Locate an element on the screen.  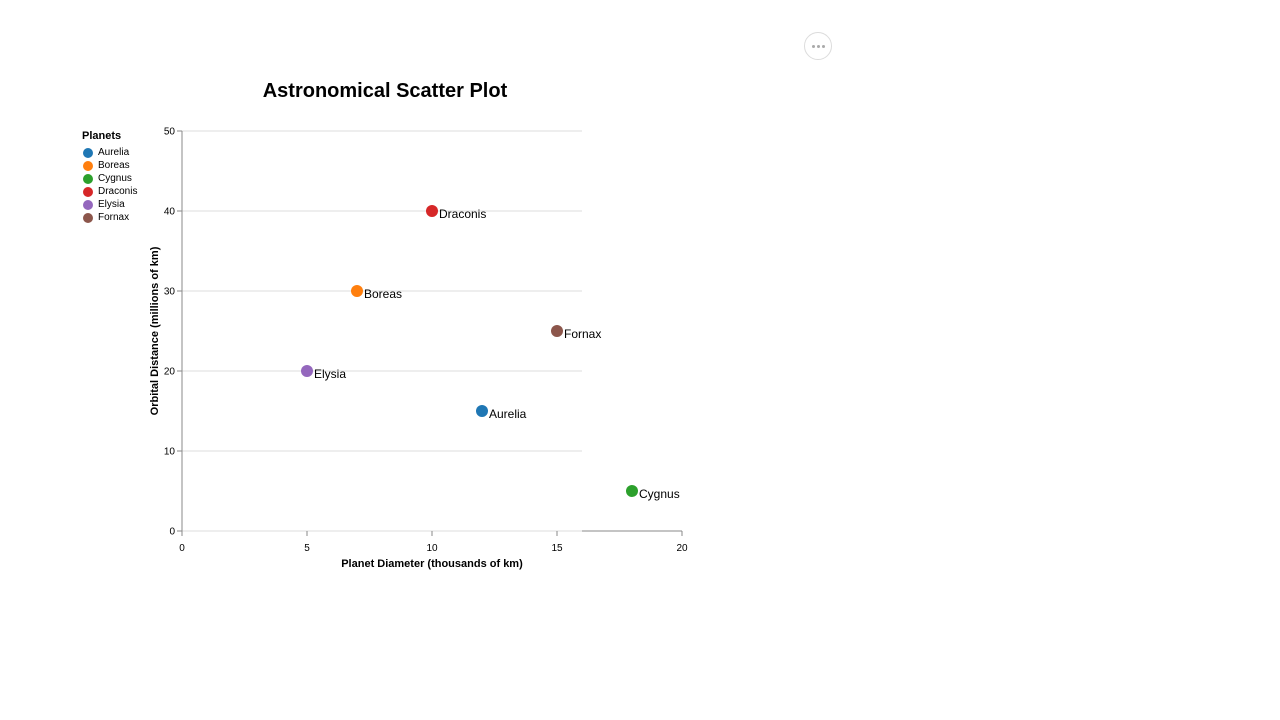
legend-label: Cygnus is located at coordinates (115, 178).